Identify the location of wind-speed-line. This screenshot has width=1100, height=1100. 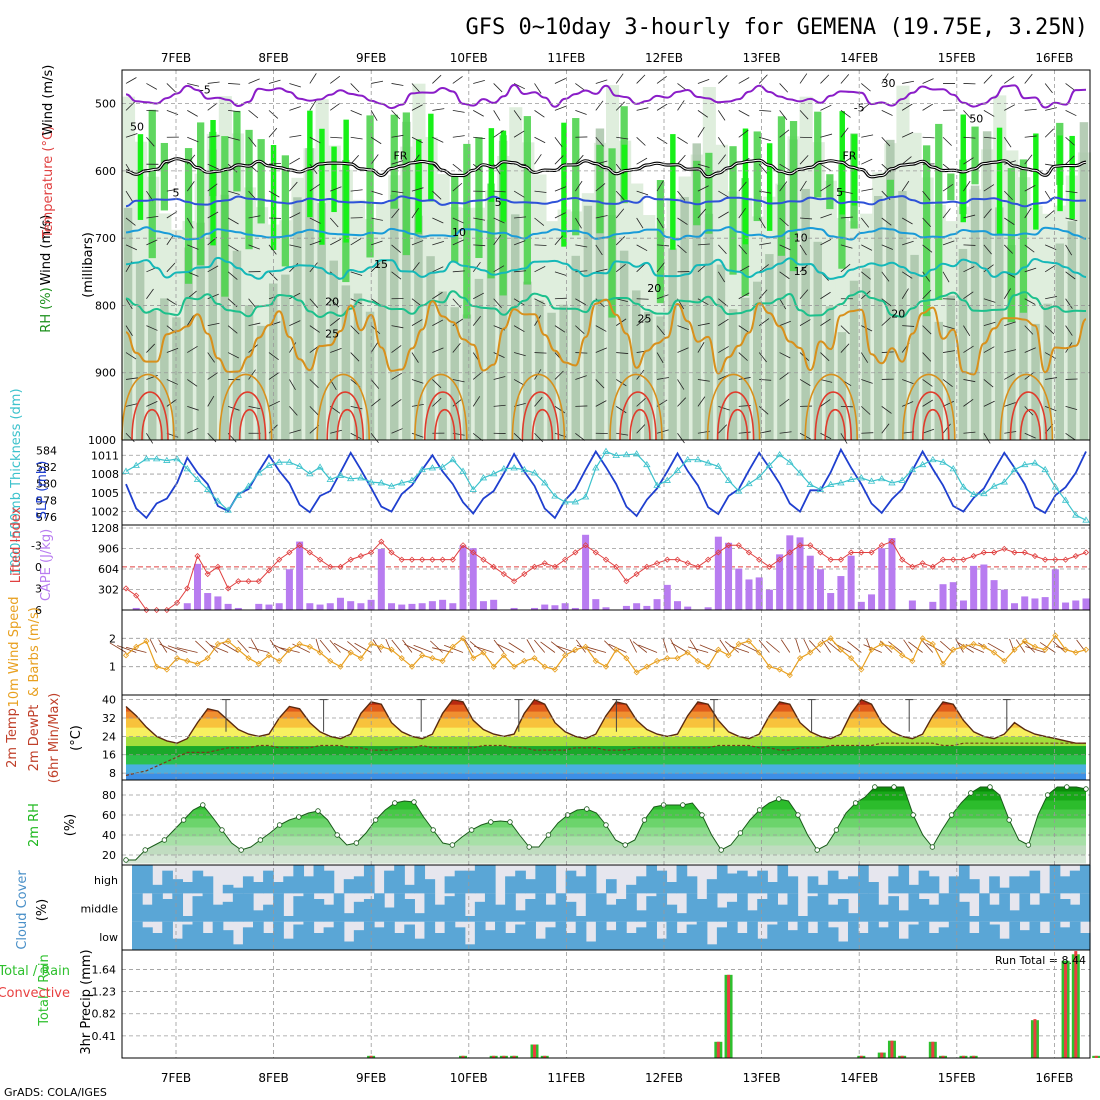
(606, 655).